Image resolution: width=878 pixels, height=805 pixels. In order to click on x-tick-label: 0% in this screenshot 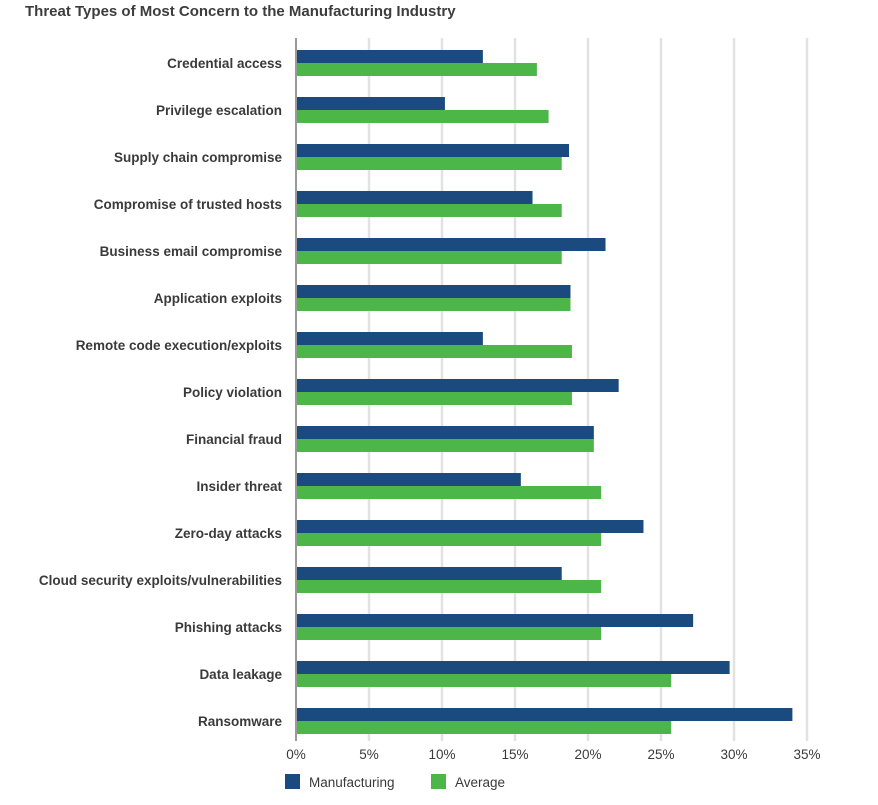, I will do `click(296, 754)`.